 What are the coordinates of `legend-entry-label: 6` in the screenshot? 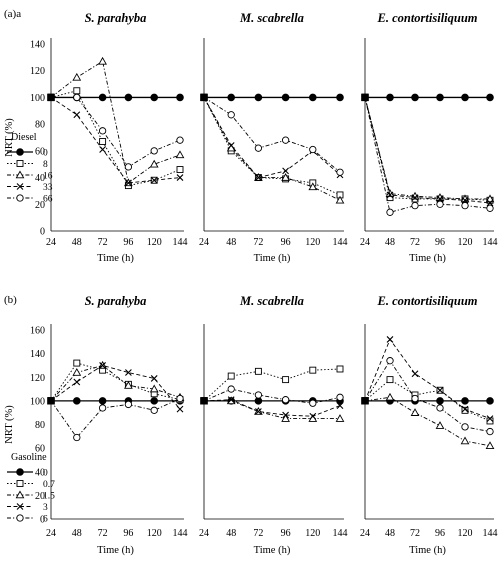 It's located at (45, 520).